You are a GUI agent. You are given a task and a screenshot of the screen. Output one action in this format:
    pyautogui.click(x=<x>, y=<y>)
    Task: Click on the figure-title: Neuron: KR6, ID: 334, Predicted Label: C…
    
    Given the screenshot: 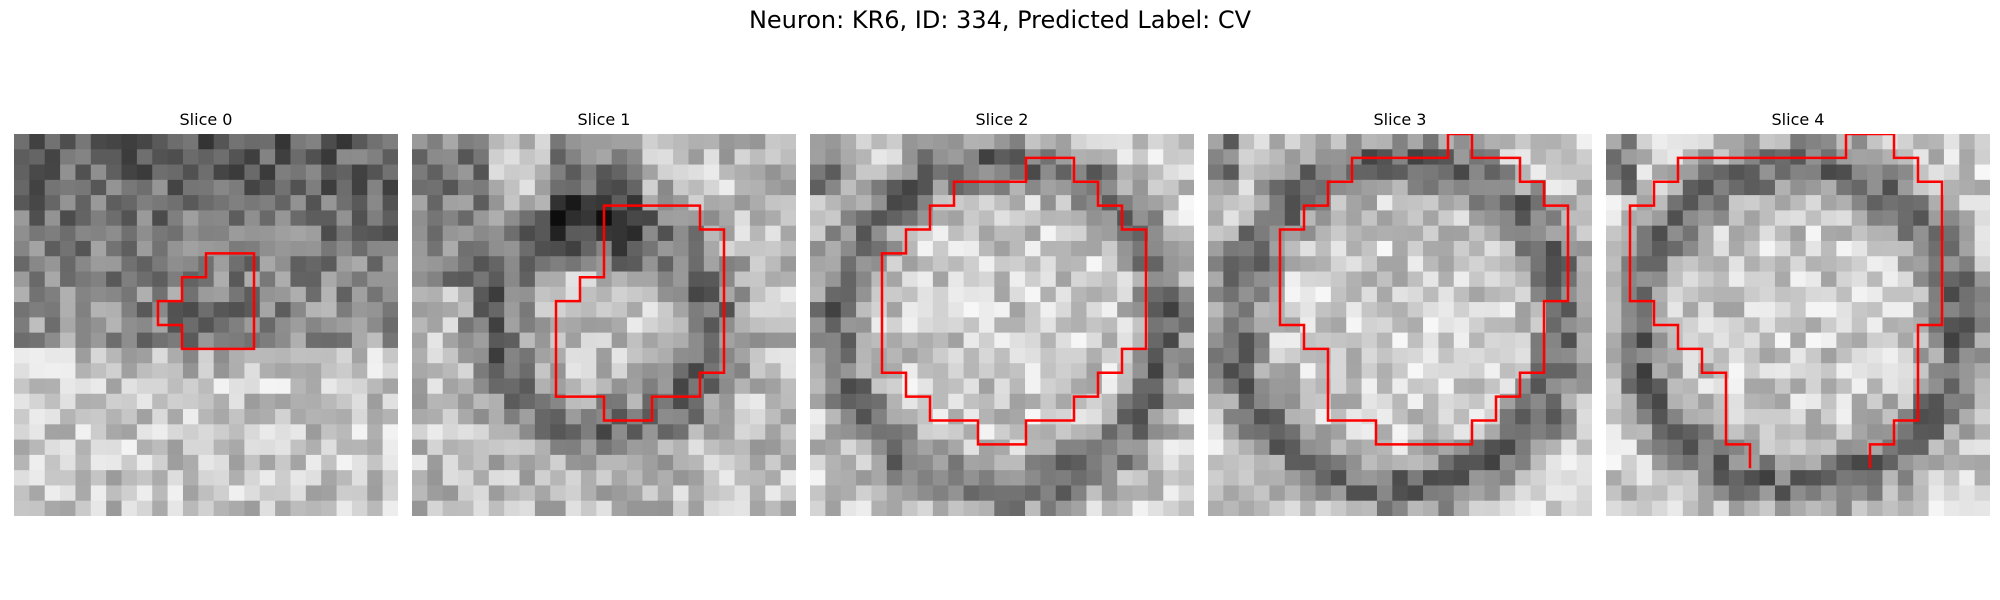 What is the action you would take?
    pyautogui.click(x=1000, y=20)
    